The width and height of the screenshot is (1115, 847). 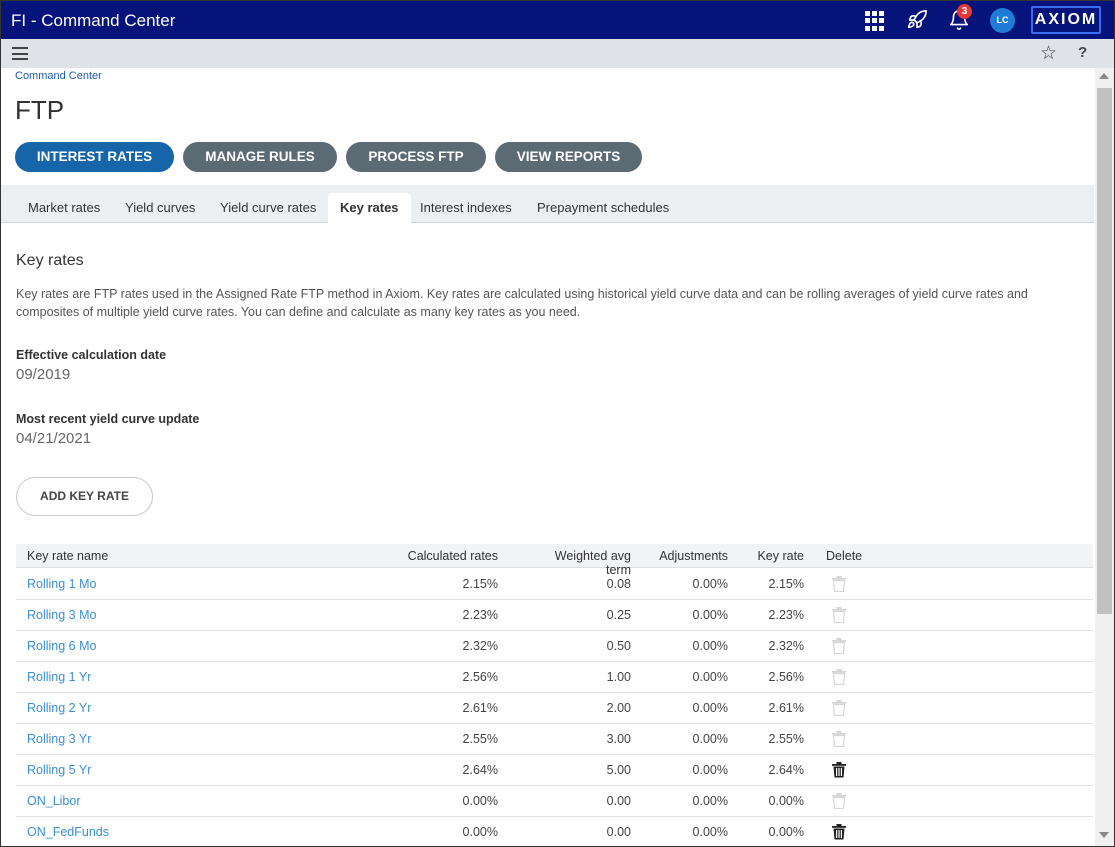 What do you see at coordinates (554, 770) in the screenshot?
I see `table-row: Rolling 5 Yr 2.64% 5.00 0.00% 2.64%` at bounding box center [554, 770].